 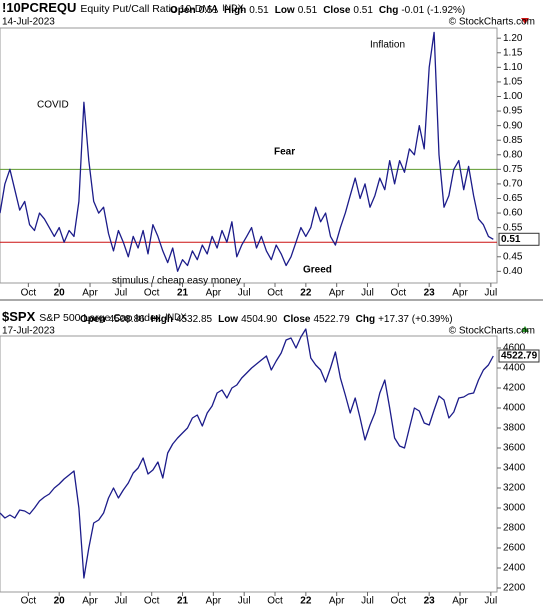 What do you see at coordinates (513, 111) in the screenshot?
I see `y-tick-label: 0.95` at bounding box center [513, 111].